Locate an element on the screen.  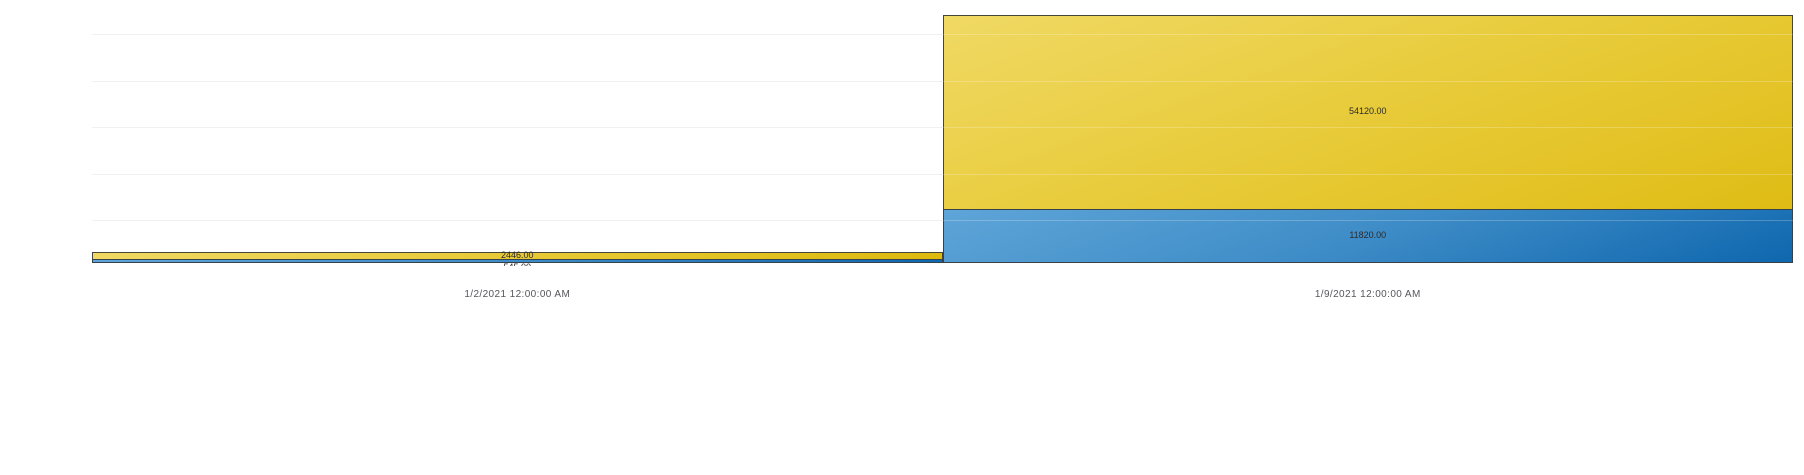
x-axis: 1/2/2021 12:00:00 AM 1/9/2021 12:00:00 AM is located at coordinates (942, 296).